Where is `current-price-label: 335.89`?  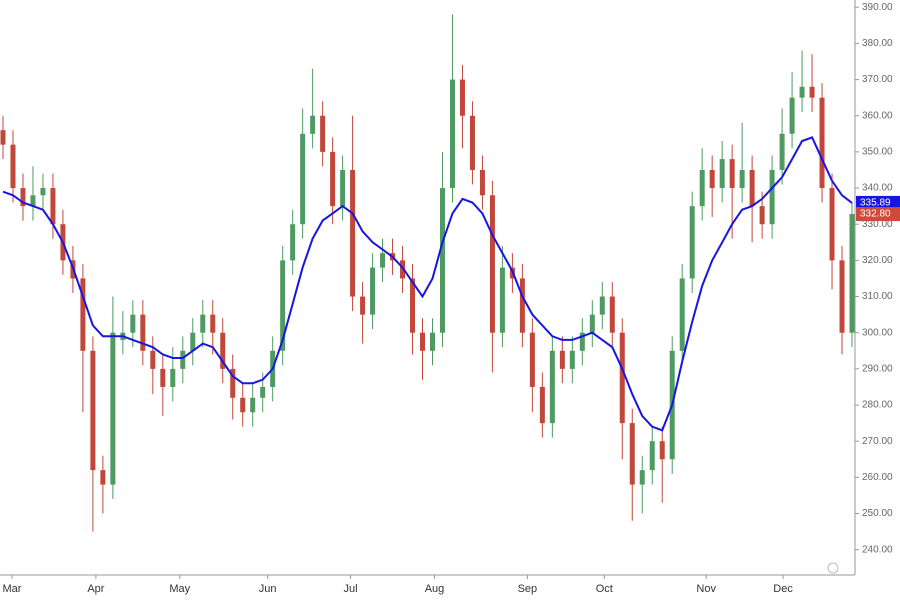 current-price-label: 335.89 is located at coordinates (875, 203).